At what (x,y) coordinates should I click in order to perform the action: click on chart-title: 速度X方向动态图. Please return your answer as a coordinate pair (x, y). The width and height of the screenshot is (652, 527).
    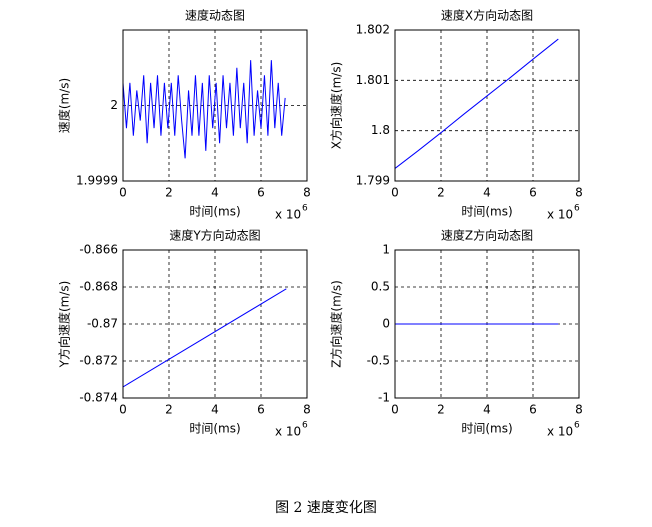
    Looking at the image, I should click on (487, 15).